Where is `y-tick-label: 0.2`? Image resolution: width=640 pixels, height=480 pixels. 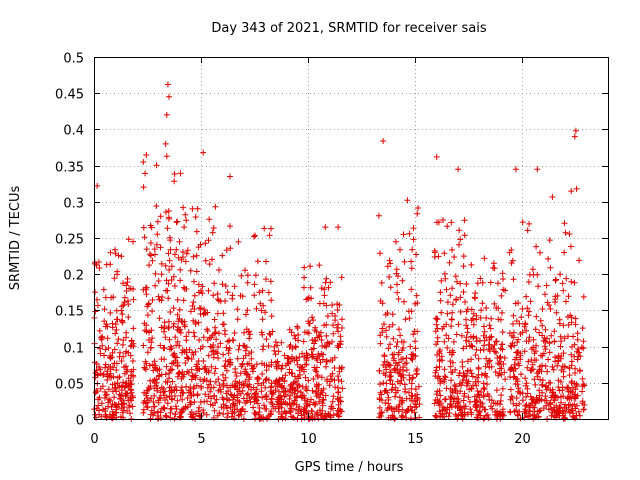
y-tick-label: 0.2 is located at coordinates (73, 276).